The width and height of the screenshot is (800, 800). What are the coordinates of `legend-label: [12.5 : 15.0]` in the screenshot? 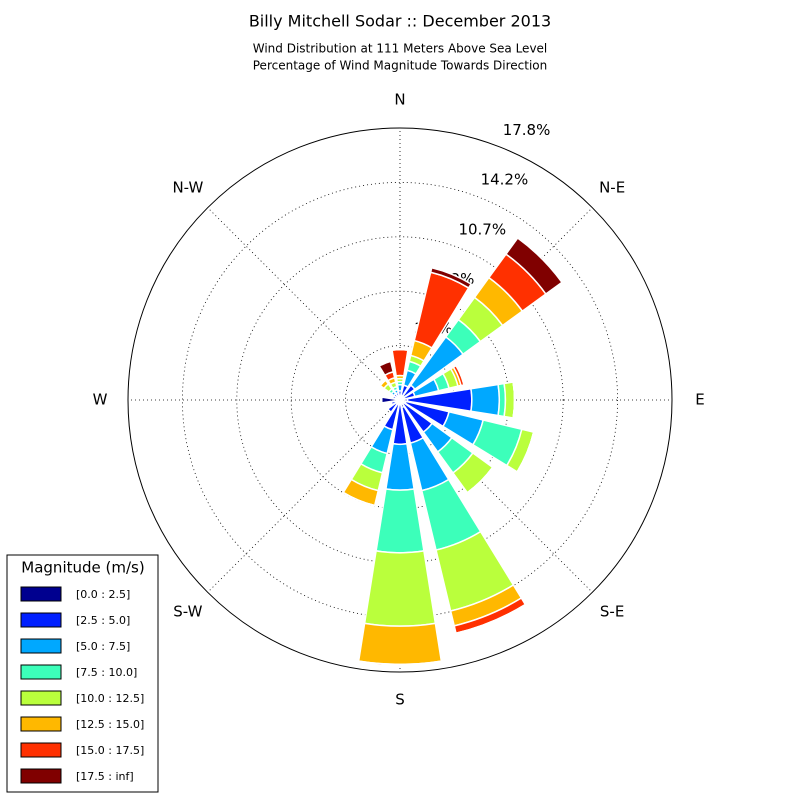 It's located at (110, 724).